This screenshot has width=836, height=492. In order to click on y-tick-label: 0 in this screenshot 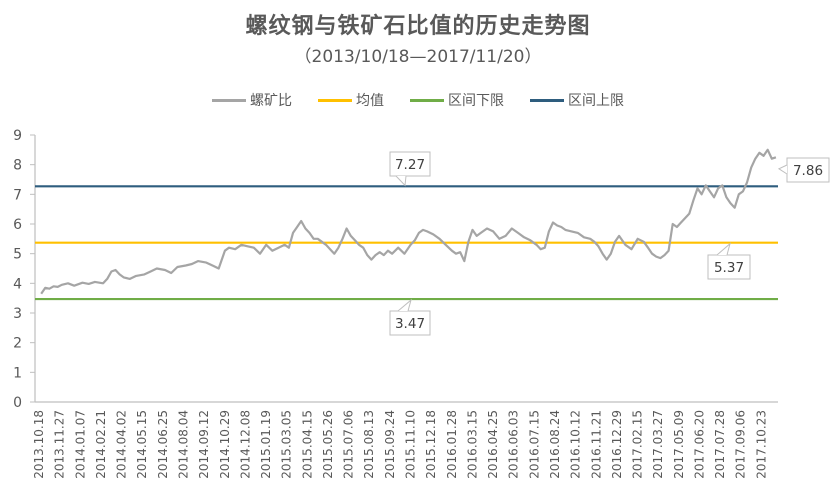, I will do `click(17, 403)`.